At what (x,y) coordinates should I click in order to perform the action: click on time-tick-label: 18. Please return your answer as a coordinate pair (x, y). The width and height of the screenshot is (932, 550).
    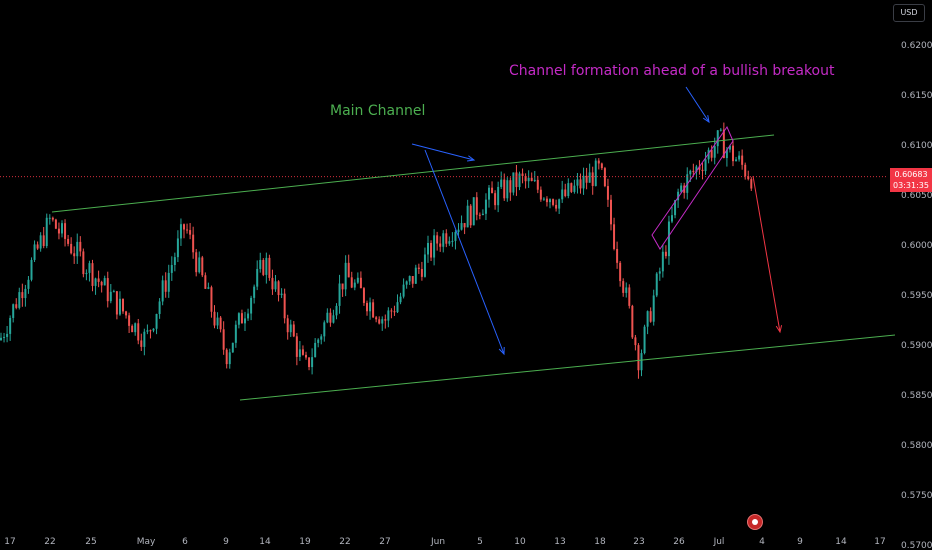
    Looking at the image, I should click on (600, 542).